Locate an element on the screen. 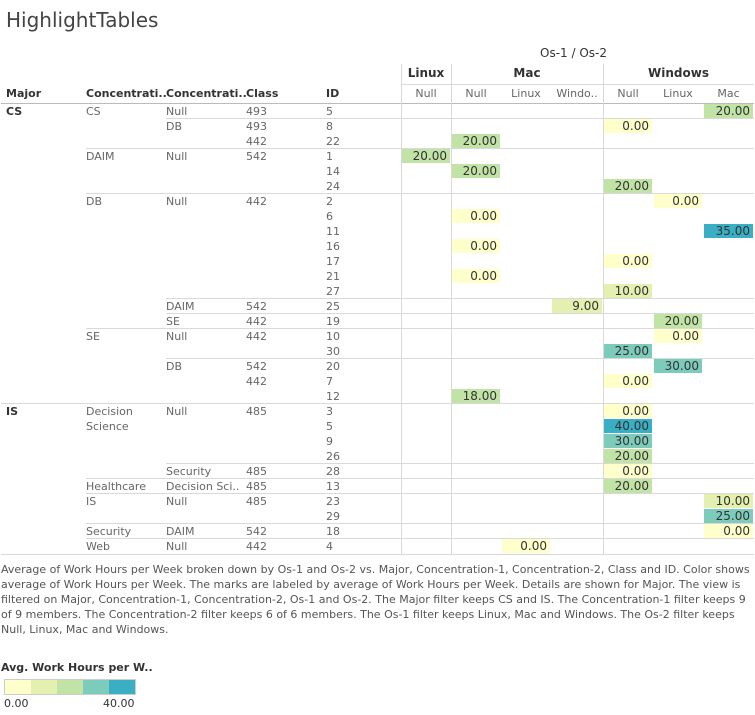  row-id-label: 18 is located at coordinates (333, 531).